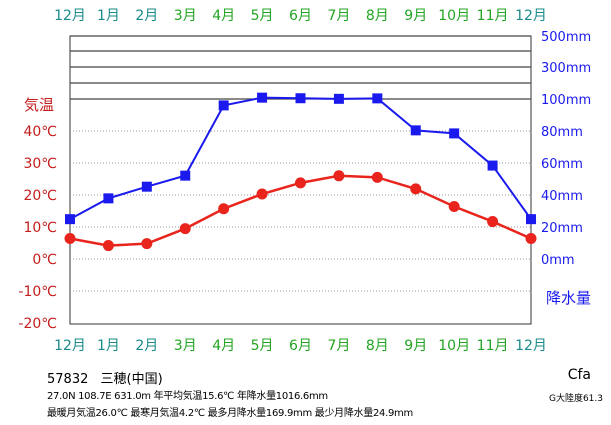 This screenshot has width=611, height=425. I want to click on precipitation-tick-label: 80mm, so click(562, 132).